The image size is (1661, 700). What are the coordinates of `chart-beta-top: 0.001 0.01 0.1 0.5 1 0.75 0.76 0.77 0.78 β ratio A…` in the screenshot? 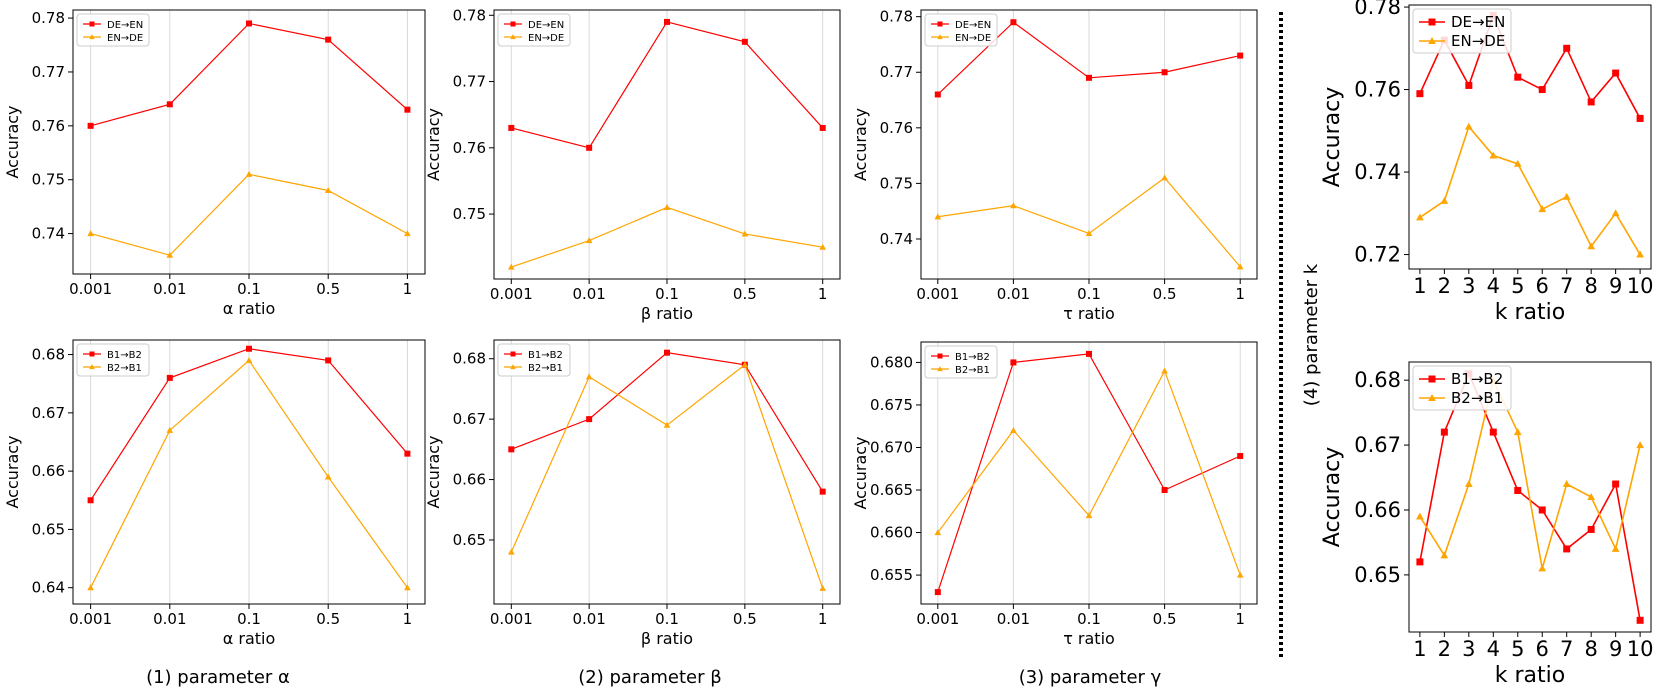 It's located at (632, 164).